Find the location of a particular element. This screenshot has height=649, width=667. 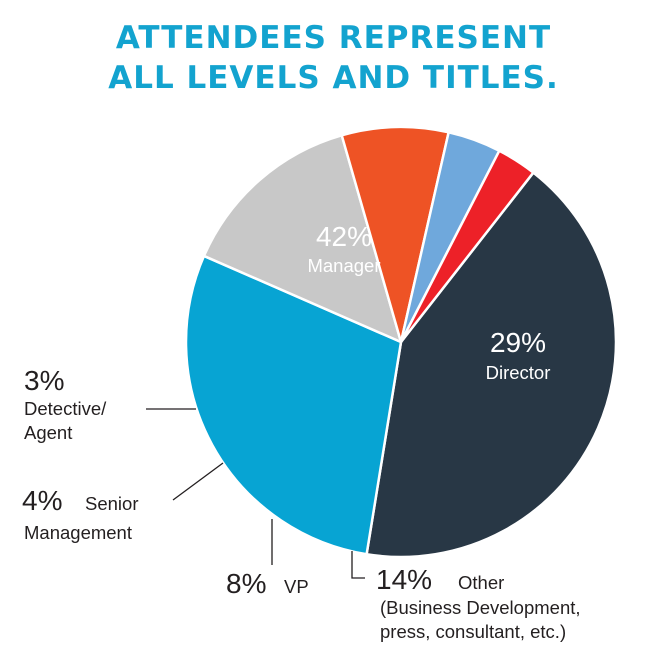

slice-label-director: Director is located at coordinates (518, 372).